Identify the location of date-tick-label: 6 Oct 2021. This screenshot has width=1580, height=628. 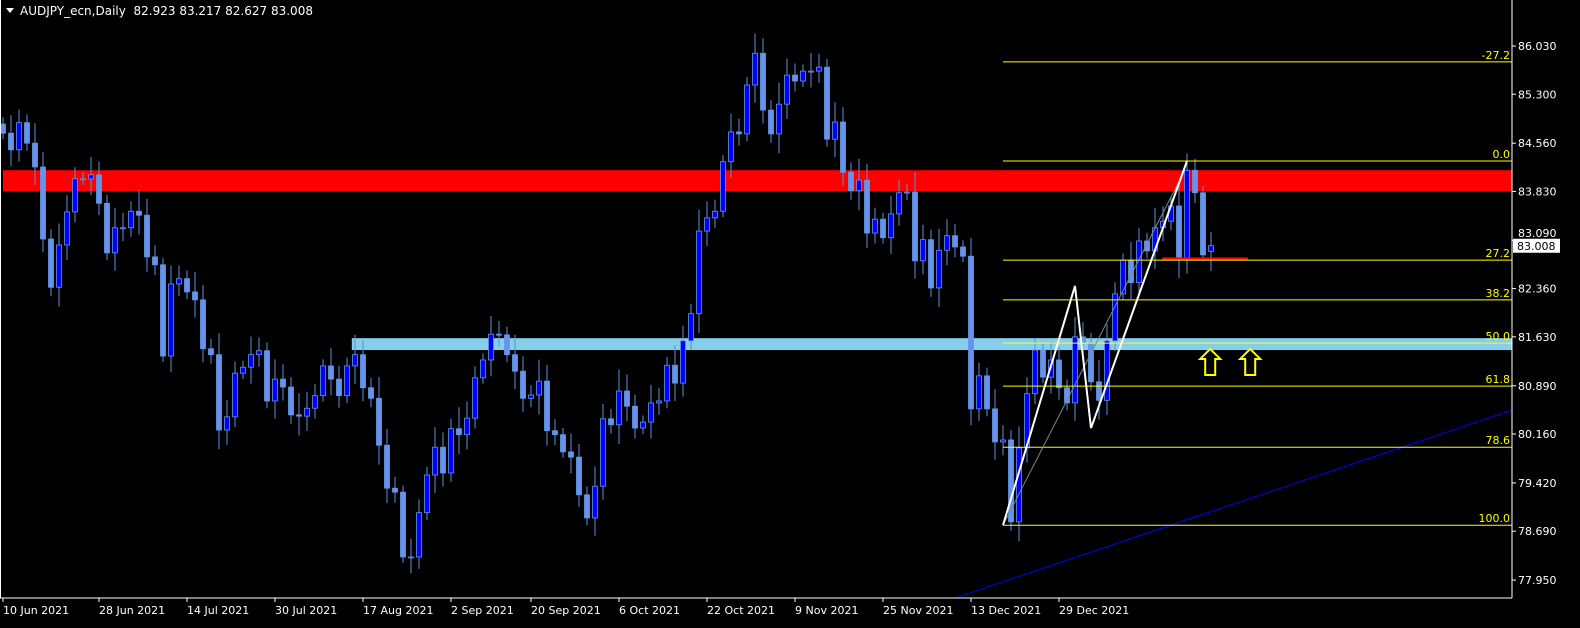
(649, 610).